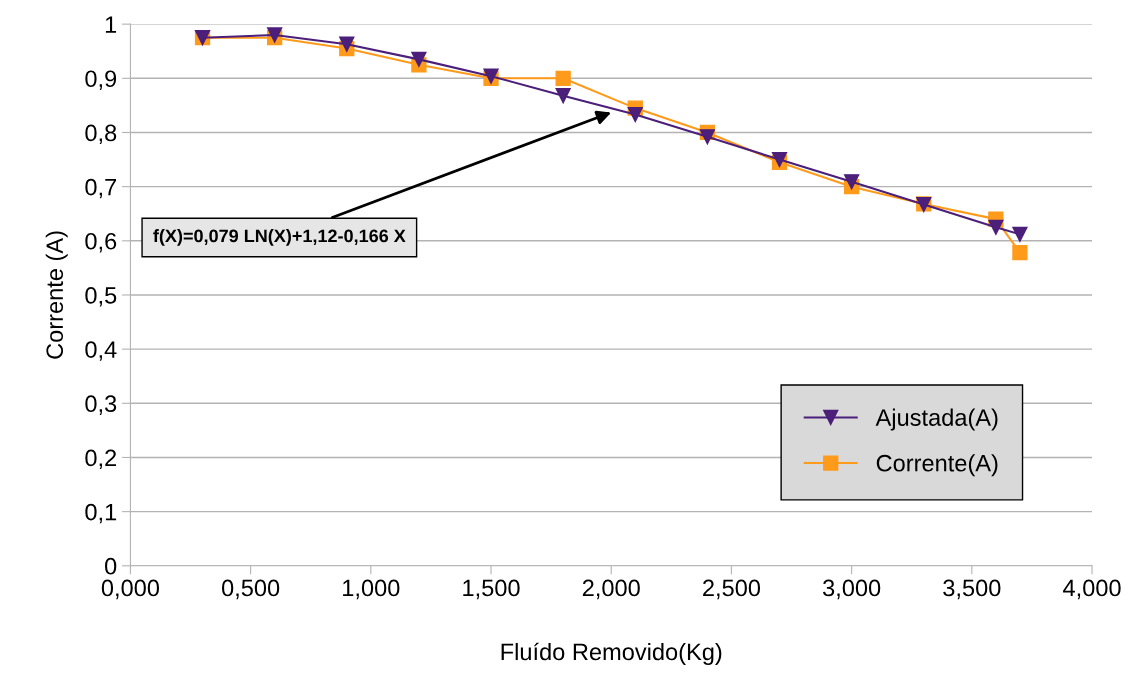 This screenshot has height=690, width=1134. Describe the element at coordinates (101, 351) in the screenshot. I see `y-tick-label: 0,4` at that location.